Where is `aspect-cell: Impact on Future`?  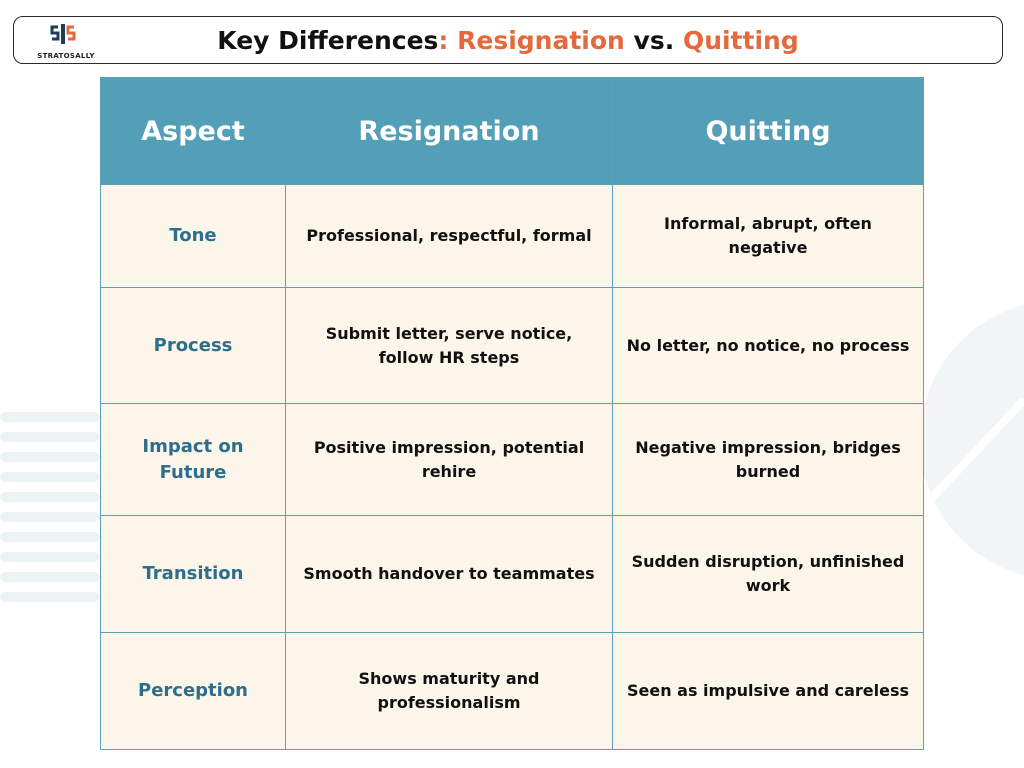 aspect-cell: Impact on Future is located at coordinates (193, 459).